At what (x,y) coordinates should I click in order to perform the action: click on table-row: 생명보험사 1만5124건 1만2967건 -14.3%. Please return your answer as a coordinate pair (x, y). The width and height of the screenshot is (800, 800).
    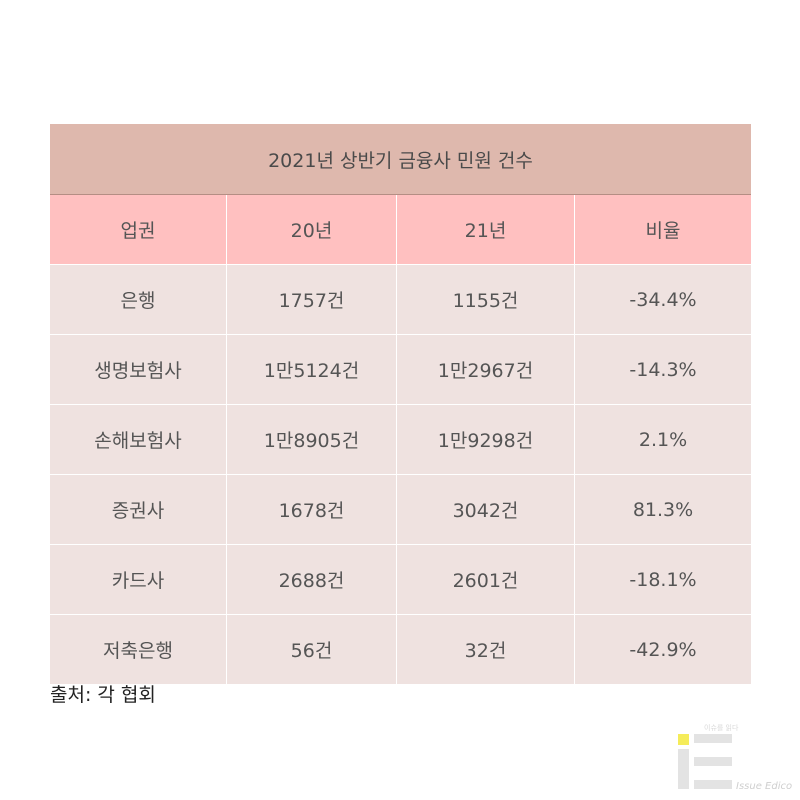
    Looking at the image, I should click on (400, 369).